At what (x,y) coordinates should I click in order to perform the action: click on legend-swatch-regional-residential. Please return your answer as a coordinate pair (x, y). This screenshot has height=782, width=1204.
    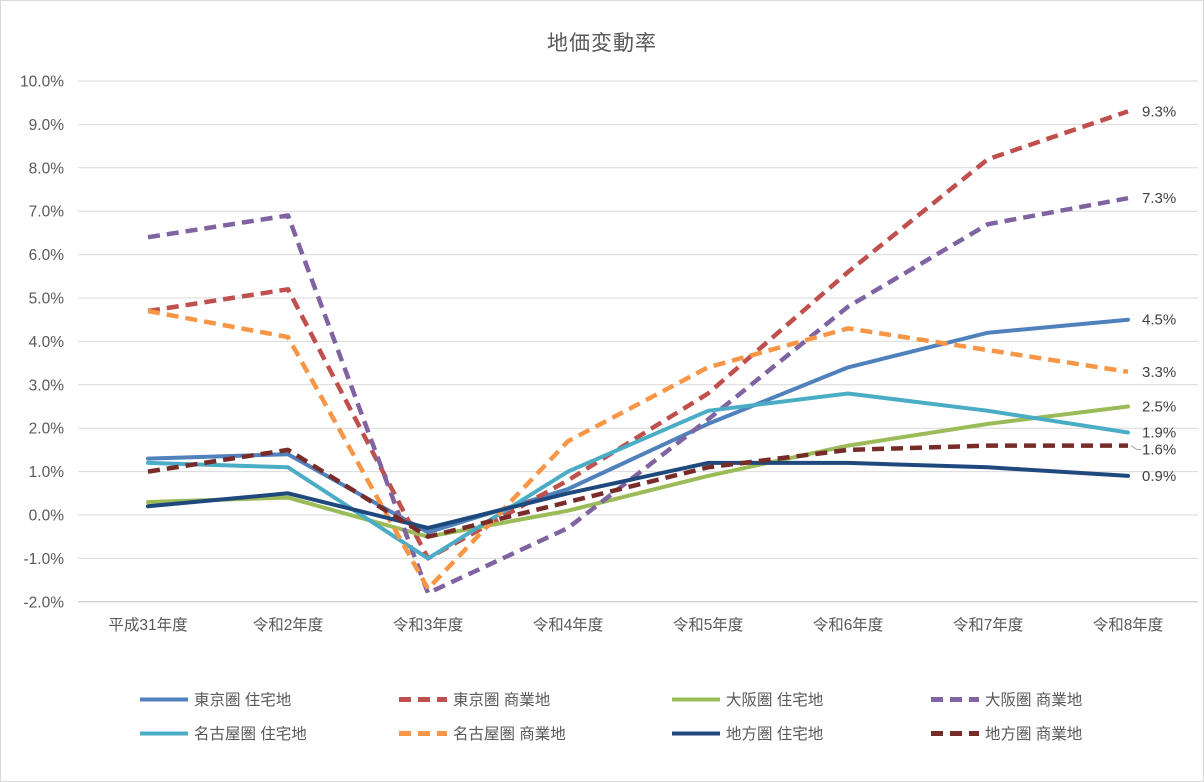
    Looking at the image, I should click on (696, 733).